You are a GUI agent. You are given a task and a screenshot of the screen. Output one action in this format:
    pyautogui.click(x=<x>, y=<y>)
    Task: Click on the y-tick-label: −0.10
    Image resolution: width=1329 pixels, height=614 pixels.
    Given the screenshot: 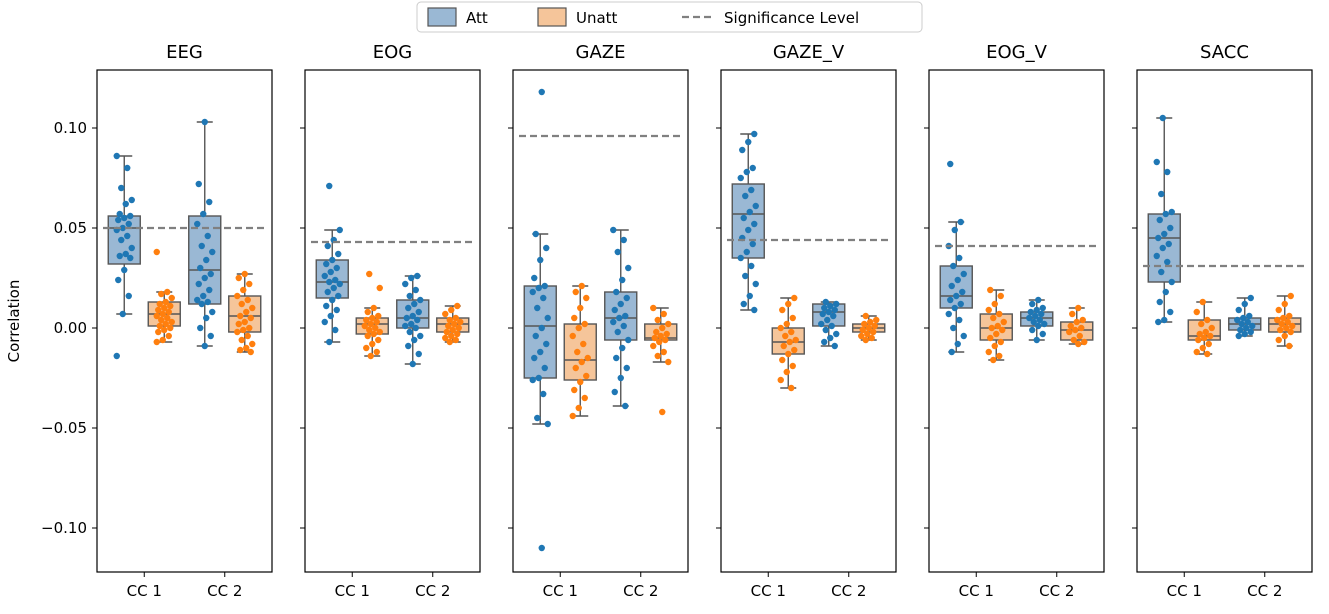 What is the action you would take?
    pyautogui.click(x=64, y=528)
    